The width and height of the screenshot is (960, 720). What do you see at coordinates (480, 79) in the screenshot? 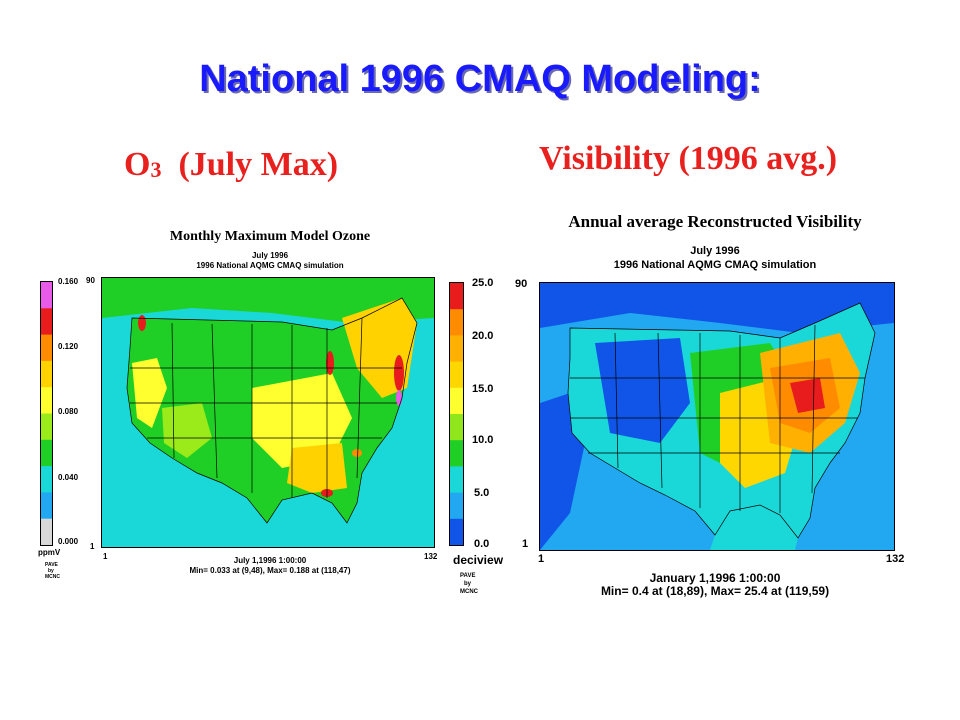
I see `slide-title: National 1996 CMAQ Modeling:` at bounding box center [480, 79].